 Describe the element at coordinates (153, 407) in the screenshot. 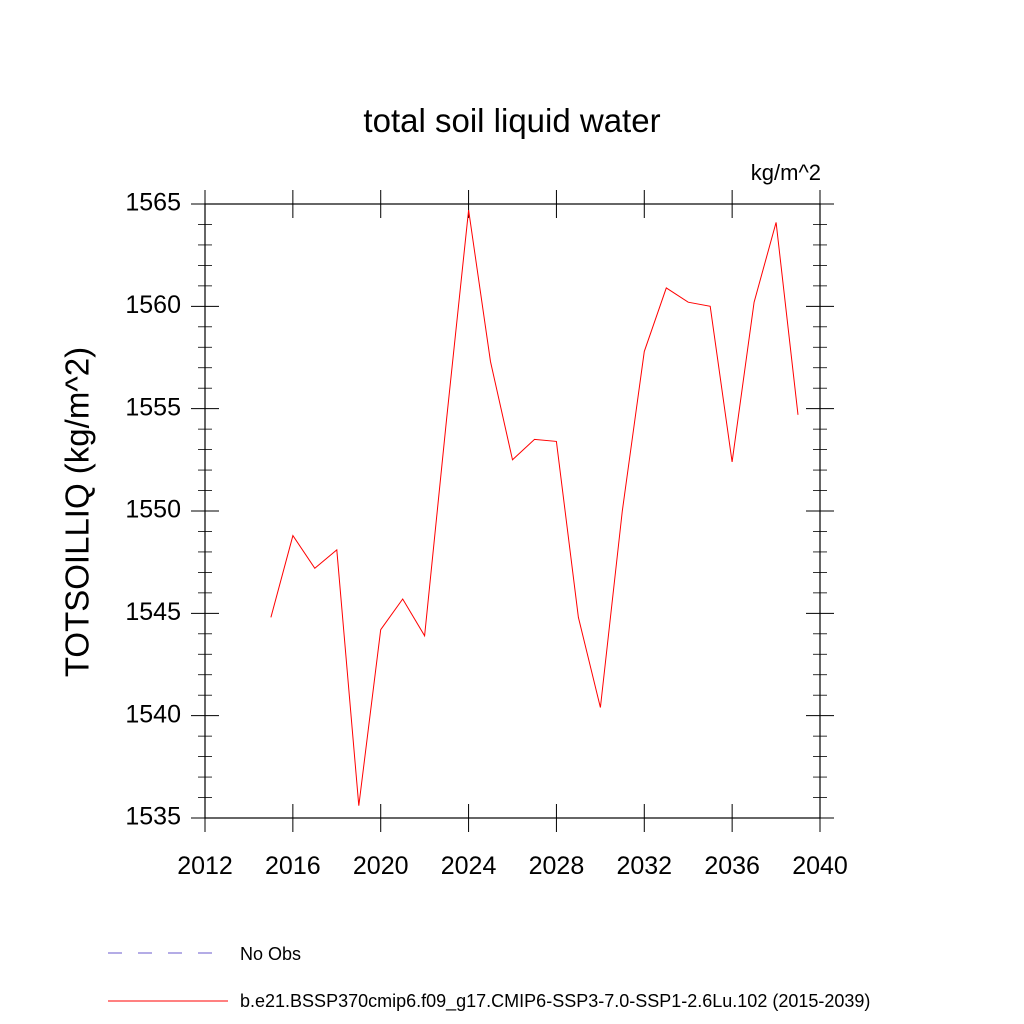

I see `y-tick-label: 1555` at that location.